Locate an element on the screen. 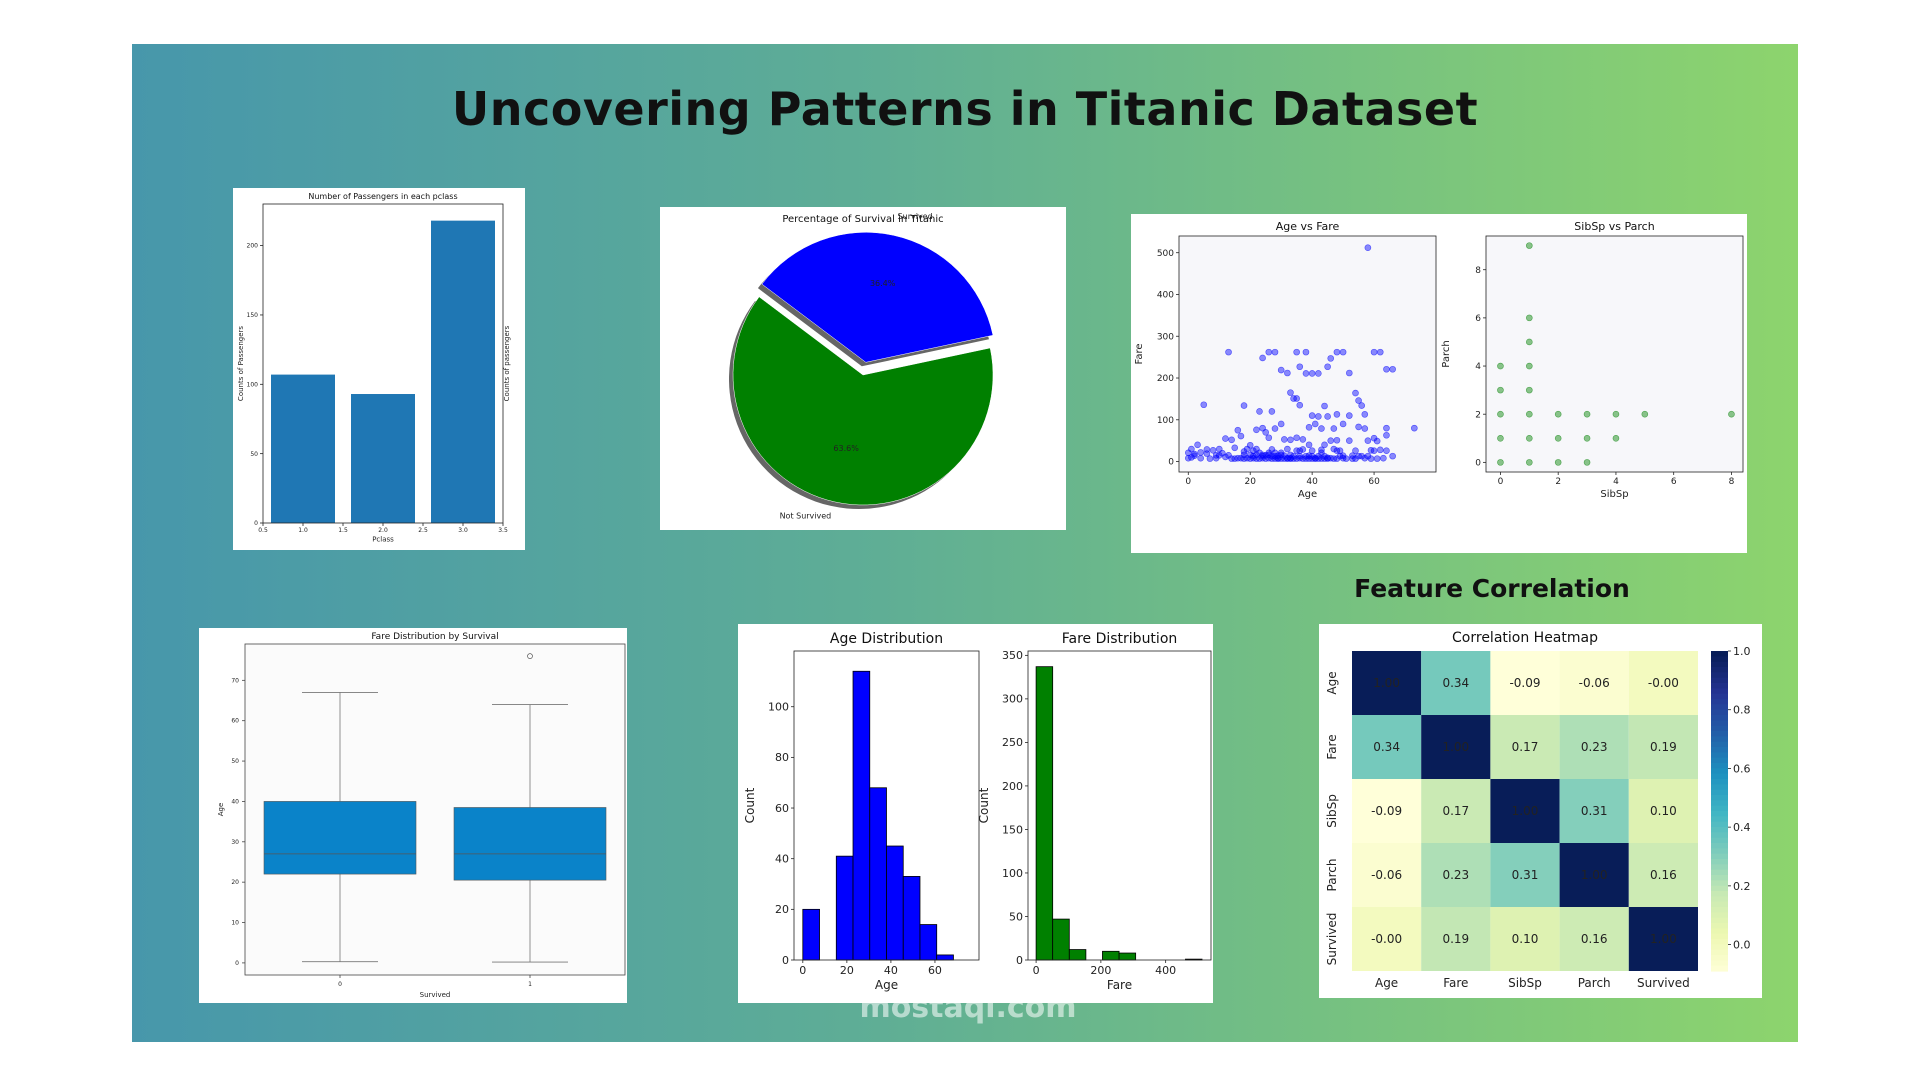  heatmap-cell-value: 0.17 is located at coordinates (1525, 747).